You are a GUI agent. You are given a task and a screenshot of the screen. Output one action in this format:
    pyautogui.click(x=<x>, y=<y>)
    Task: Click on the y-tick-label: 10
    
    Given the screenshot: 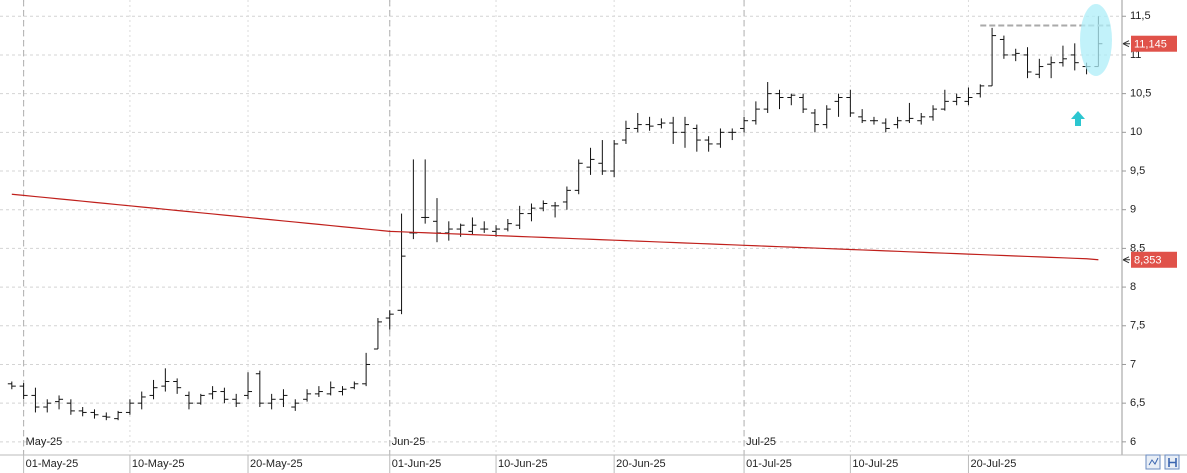 What is the action you would take?
    pyautogui.click(x=1136, y=132)
    